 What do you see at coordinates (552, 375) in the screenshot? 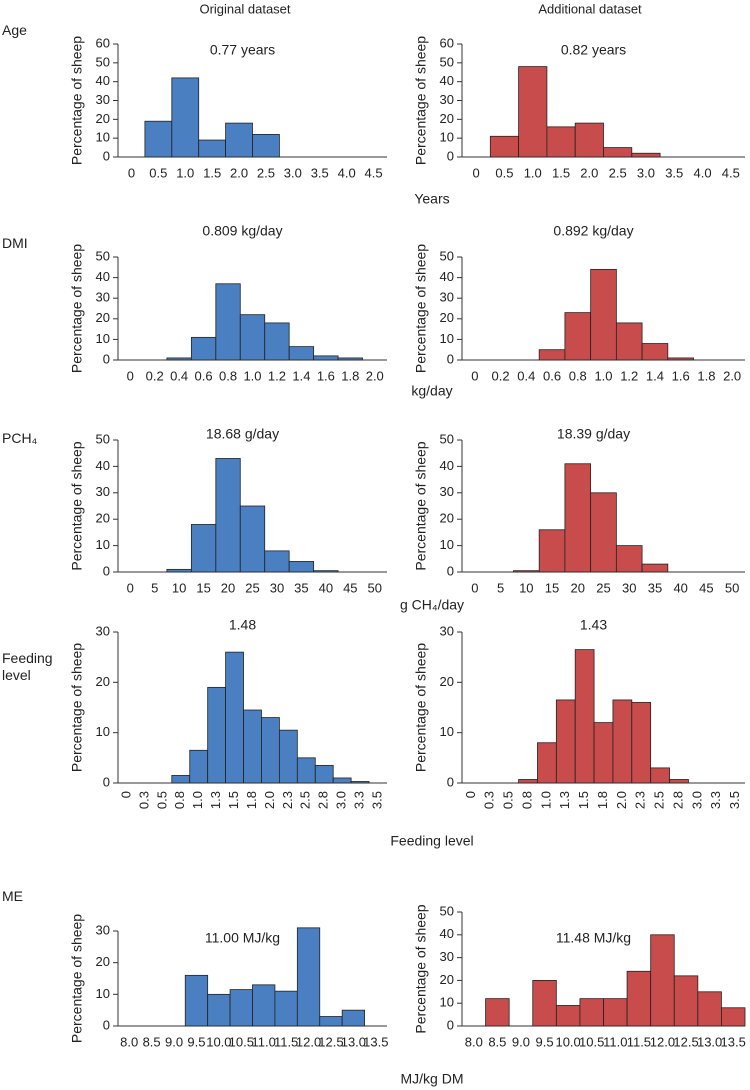
I see `x-tick-label: 0.6` at bounding box center [552, 375].